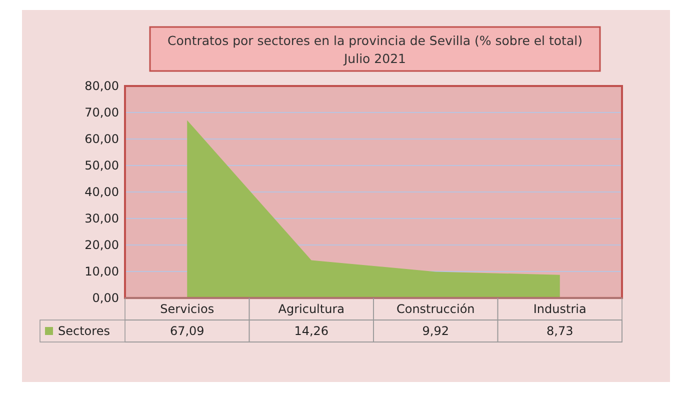  What do you see at coordinates (187, 309) in the screenshot?
I see `x-tick-label: Servicios` at bounding box center [187, 309].